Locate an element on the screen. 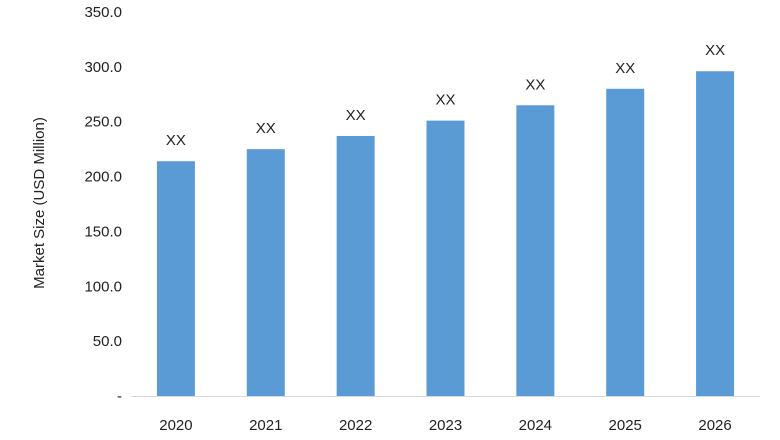  x-tick-label-2024: 2024 is located at coordinates (535, 425).